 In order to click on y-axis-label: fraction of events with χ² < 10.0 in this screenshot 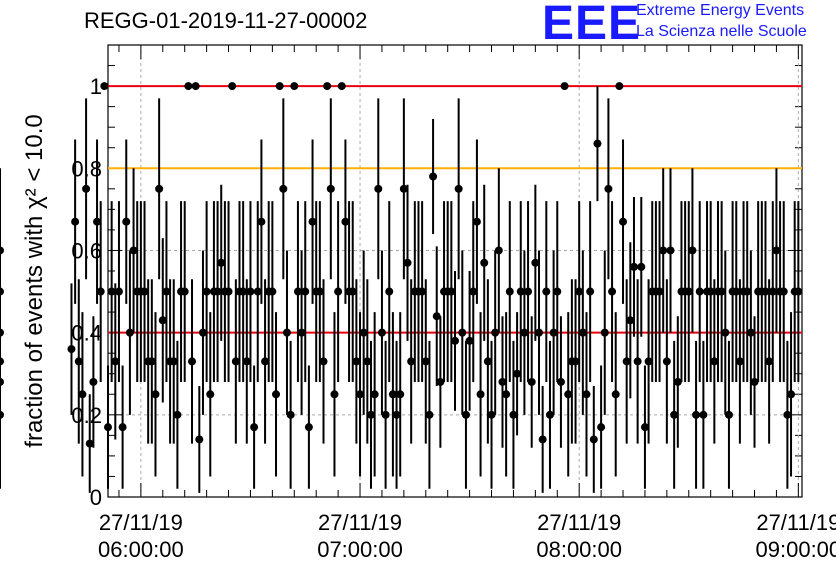, I will do `click(34, 280)`.